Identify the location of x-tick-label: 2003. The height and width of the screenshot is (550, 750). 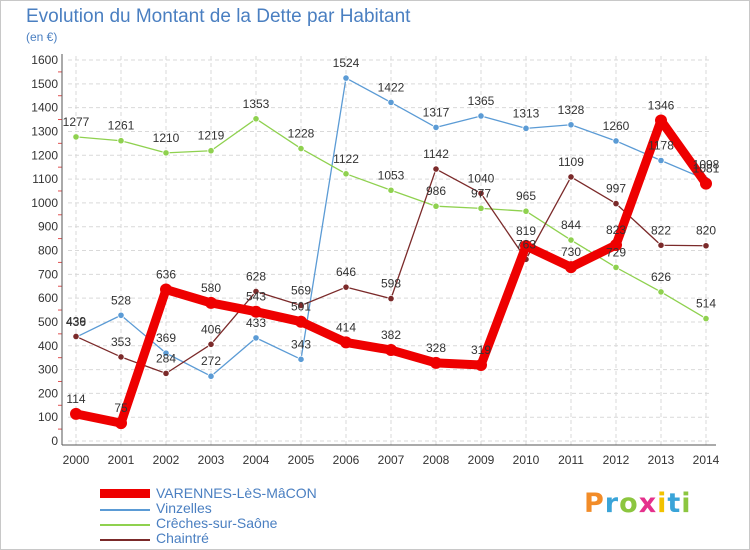
(211, 460).